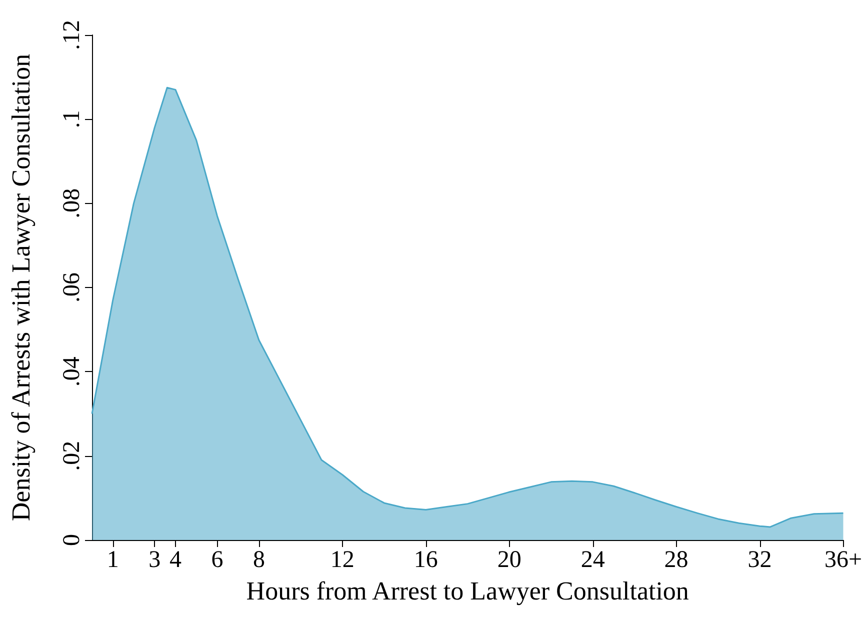 This screenshot has width=865, height=622. I want to click on x-tick-label: 24, so click(592, 560).